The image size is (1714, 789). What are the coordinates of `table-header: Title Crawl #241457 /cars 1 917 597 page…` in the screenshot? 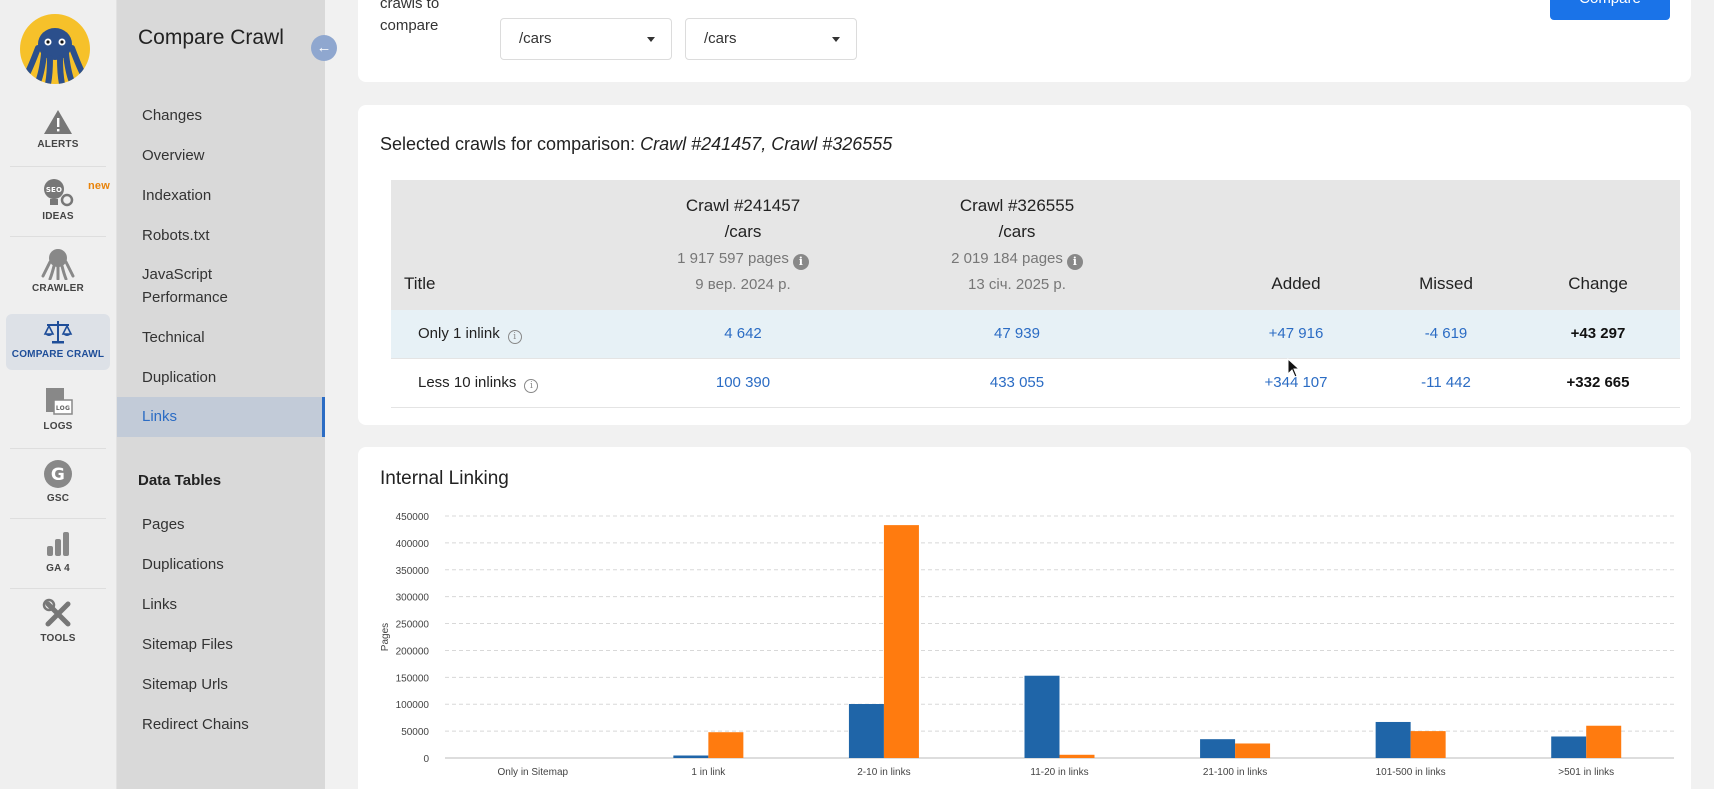 It's located at (1035, 245).